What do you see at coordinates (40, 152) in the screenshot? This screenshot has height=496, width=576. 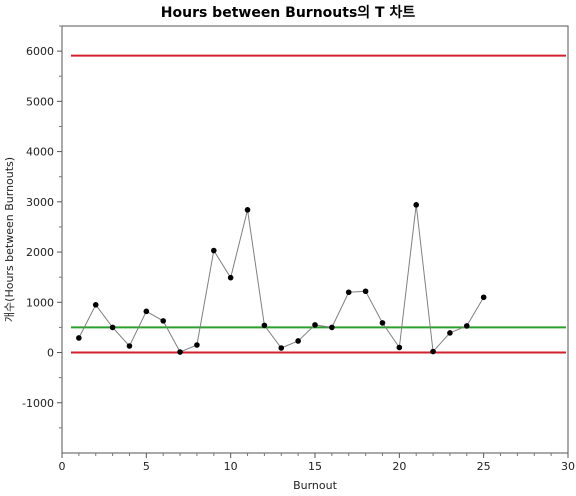 I see `y-tick-label: 4000` at bounding box center [40, 152].